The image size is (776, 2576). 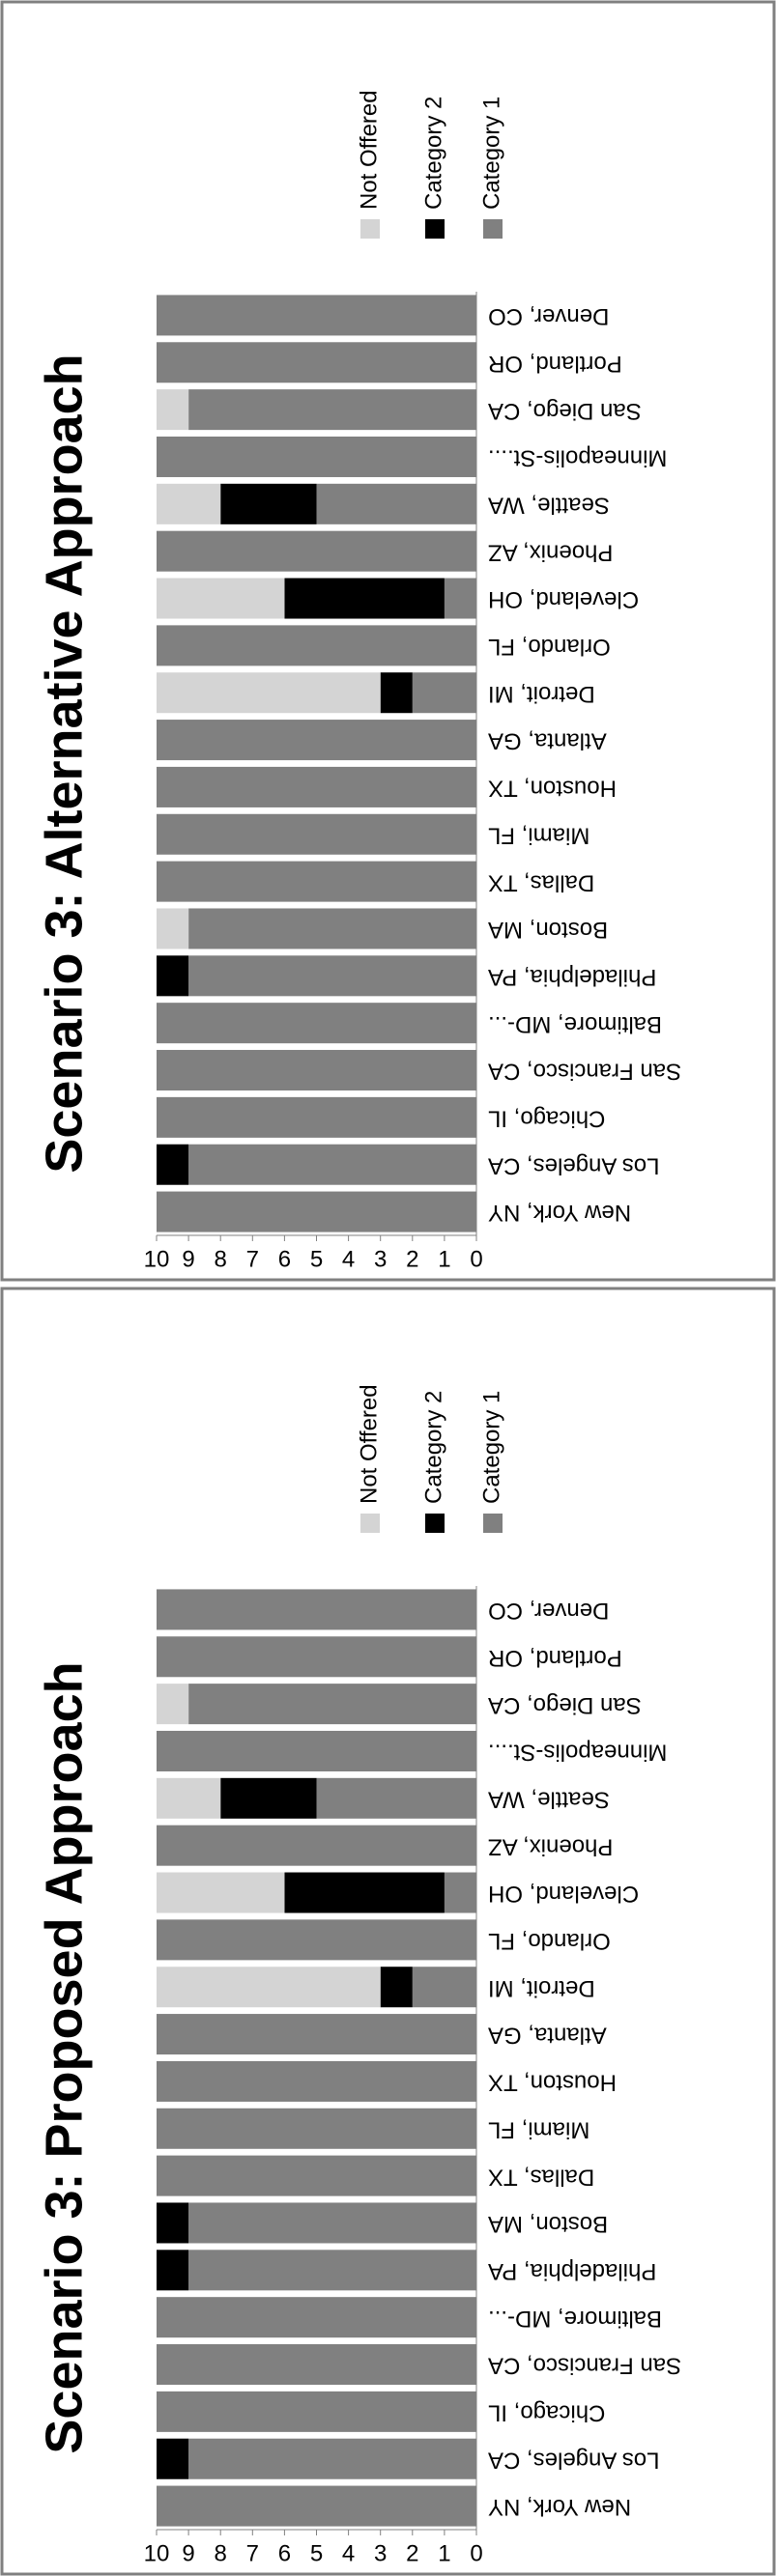 What do you see at coordinates (476, 2553) in the screenshot?
I see `y-tick-label: 0` at bounding box center [476, 2553].